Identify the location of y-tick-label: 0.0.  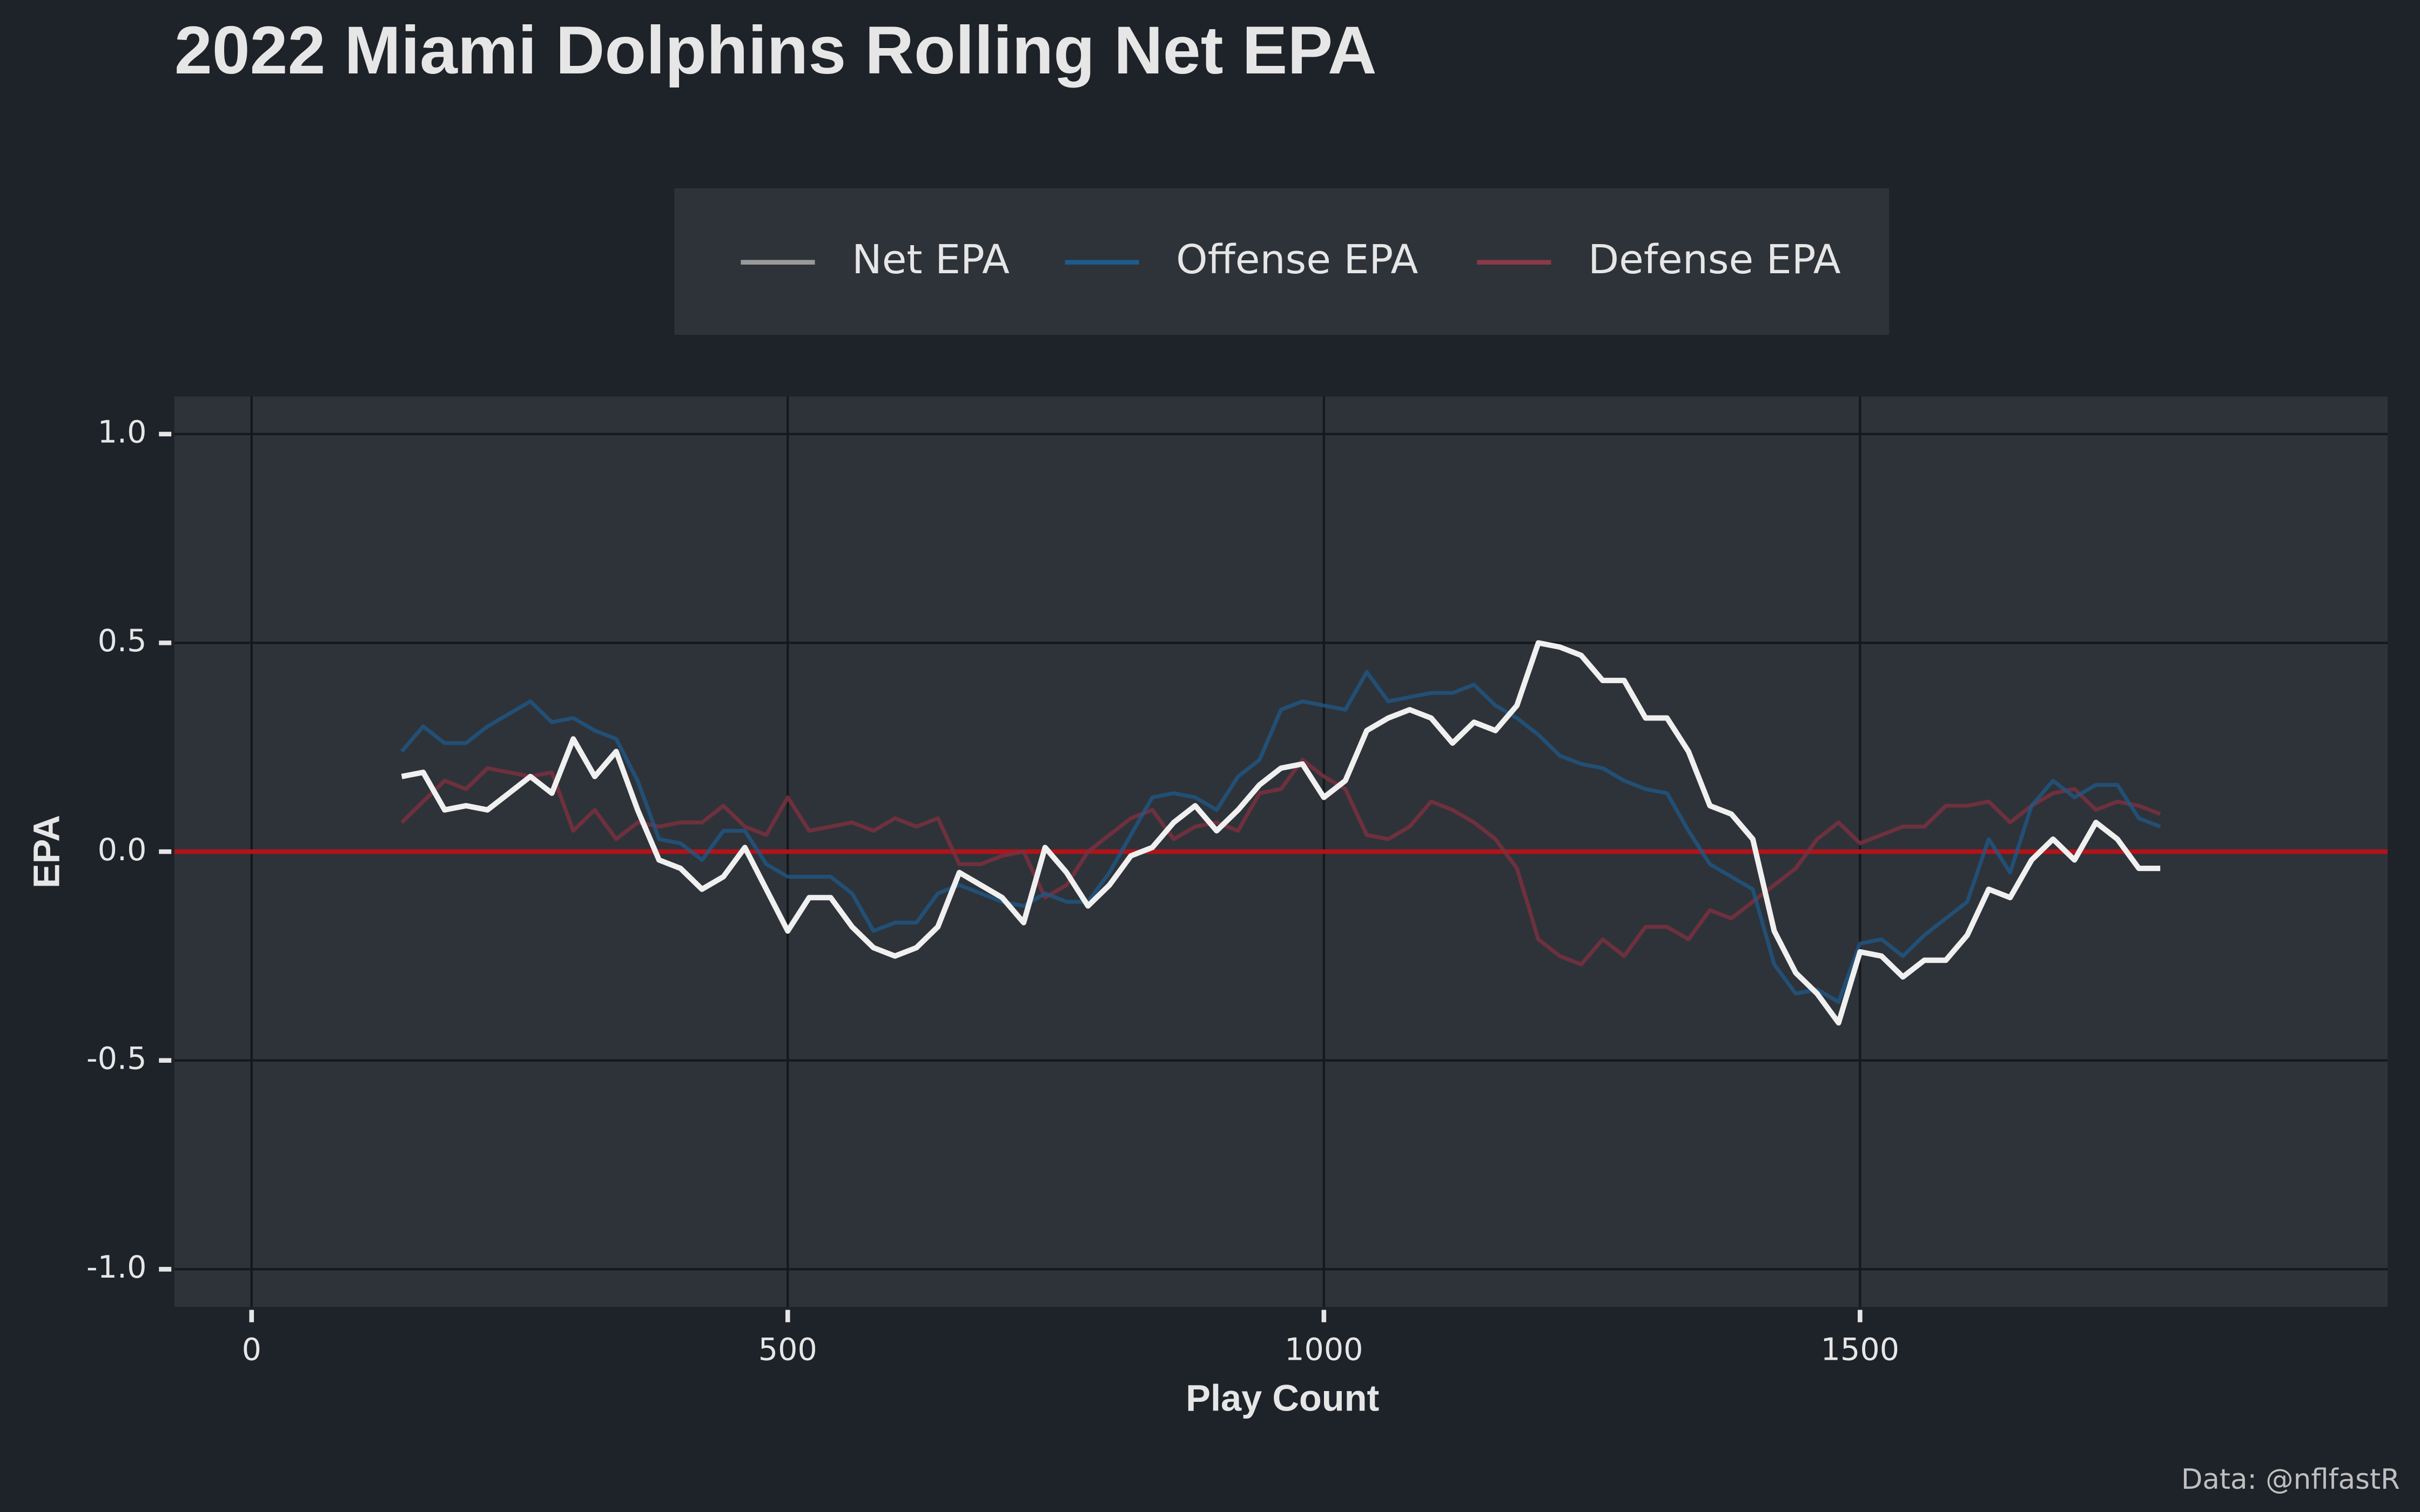
(122, 850).